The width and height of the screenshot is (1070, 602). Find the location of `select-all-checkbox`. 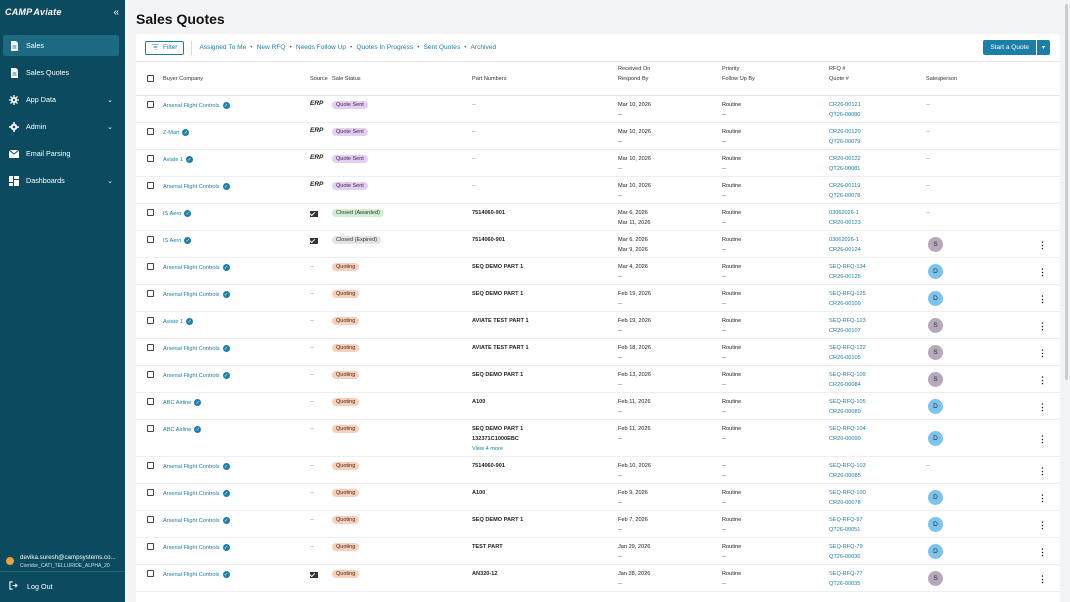

select-all-checkbox is located at coordinates (150, 78).